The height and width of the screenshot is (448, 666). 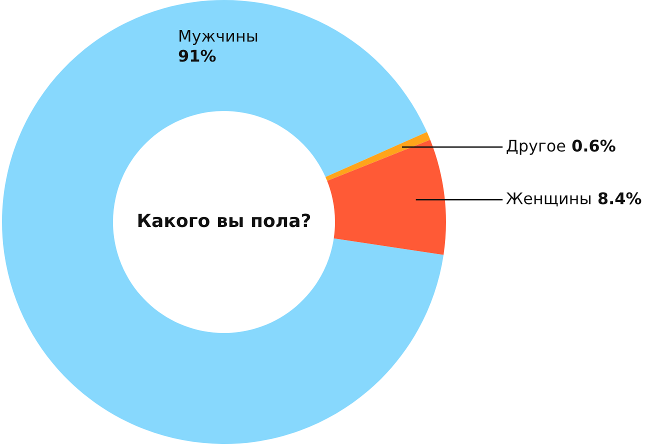 What do you see at coordinates (548, 199) in the screenshot?
I see `slice-label: Женщины` at bounding box center [548, 199].